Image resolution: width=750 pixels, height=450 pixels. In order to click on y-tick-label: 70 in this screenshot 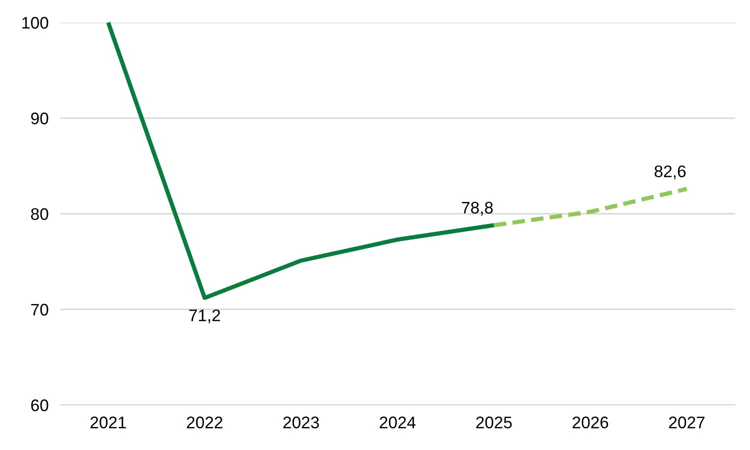, I will do `click(39, 310)`.